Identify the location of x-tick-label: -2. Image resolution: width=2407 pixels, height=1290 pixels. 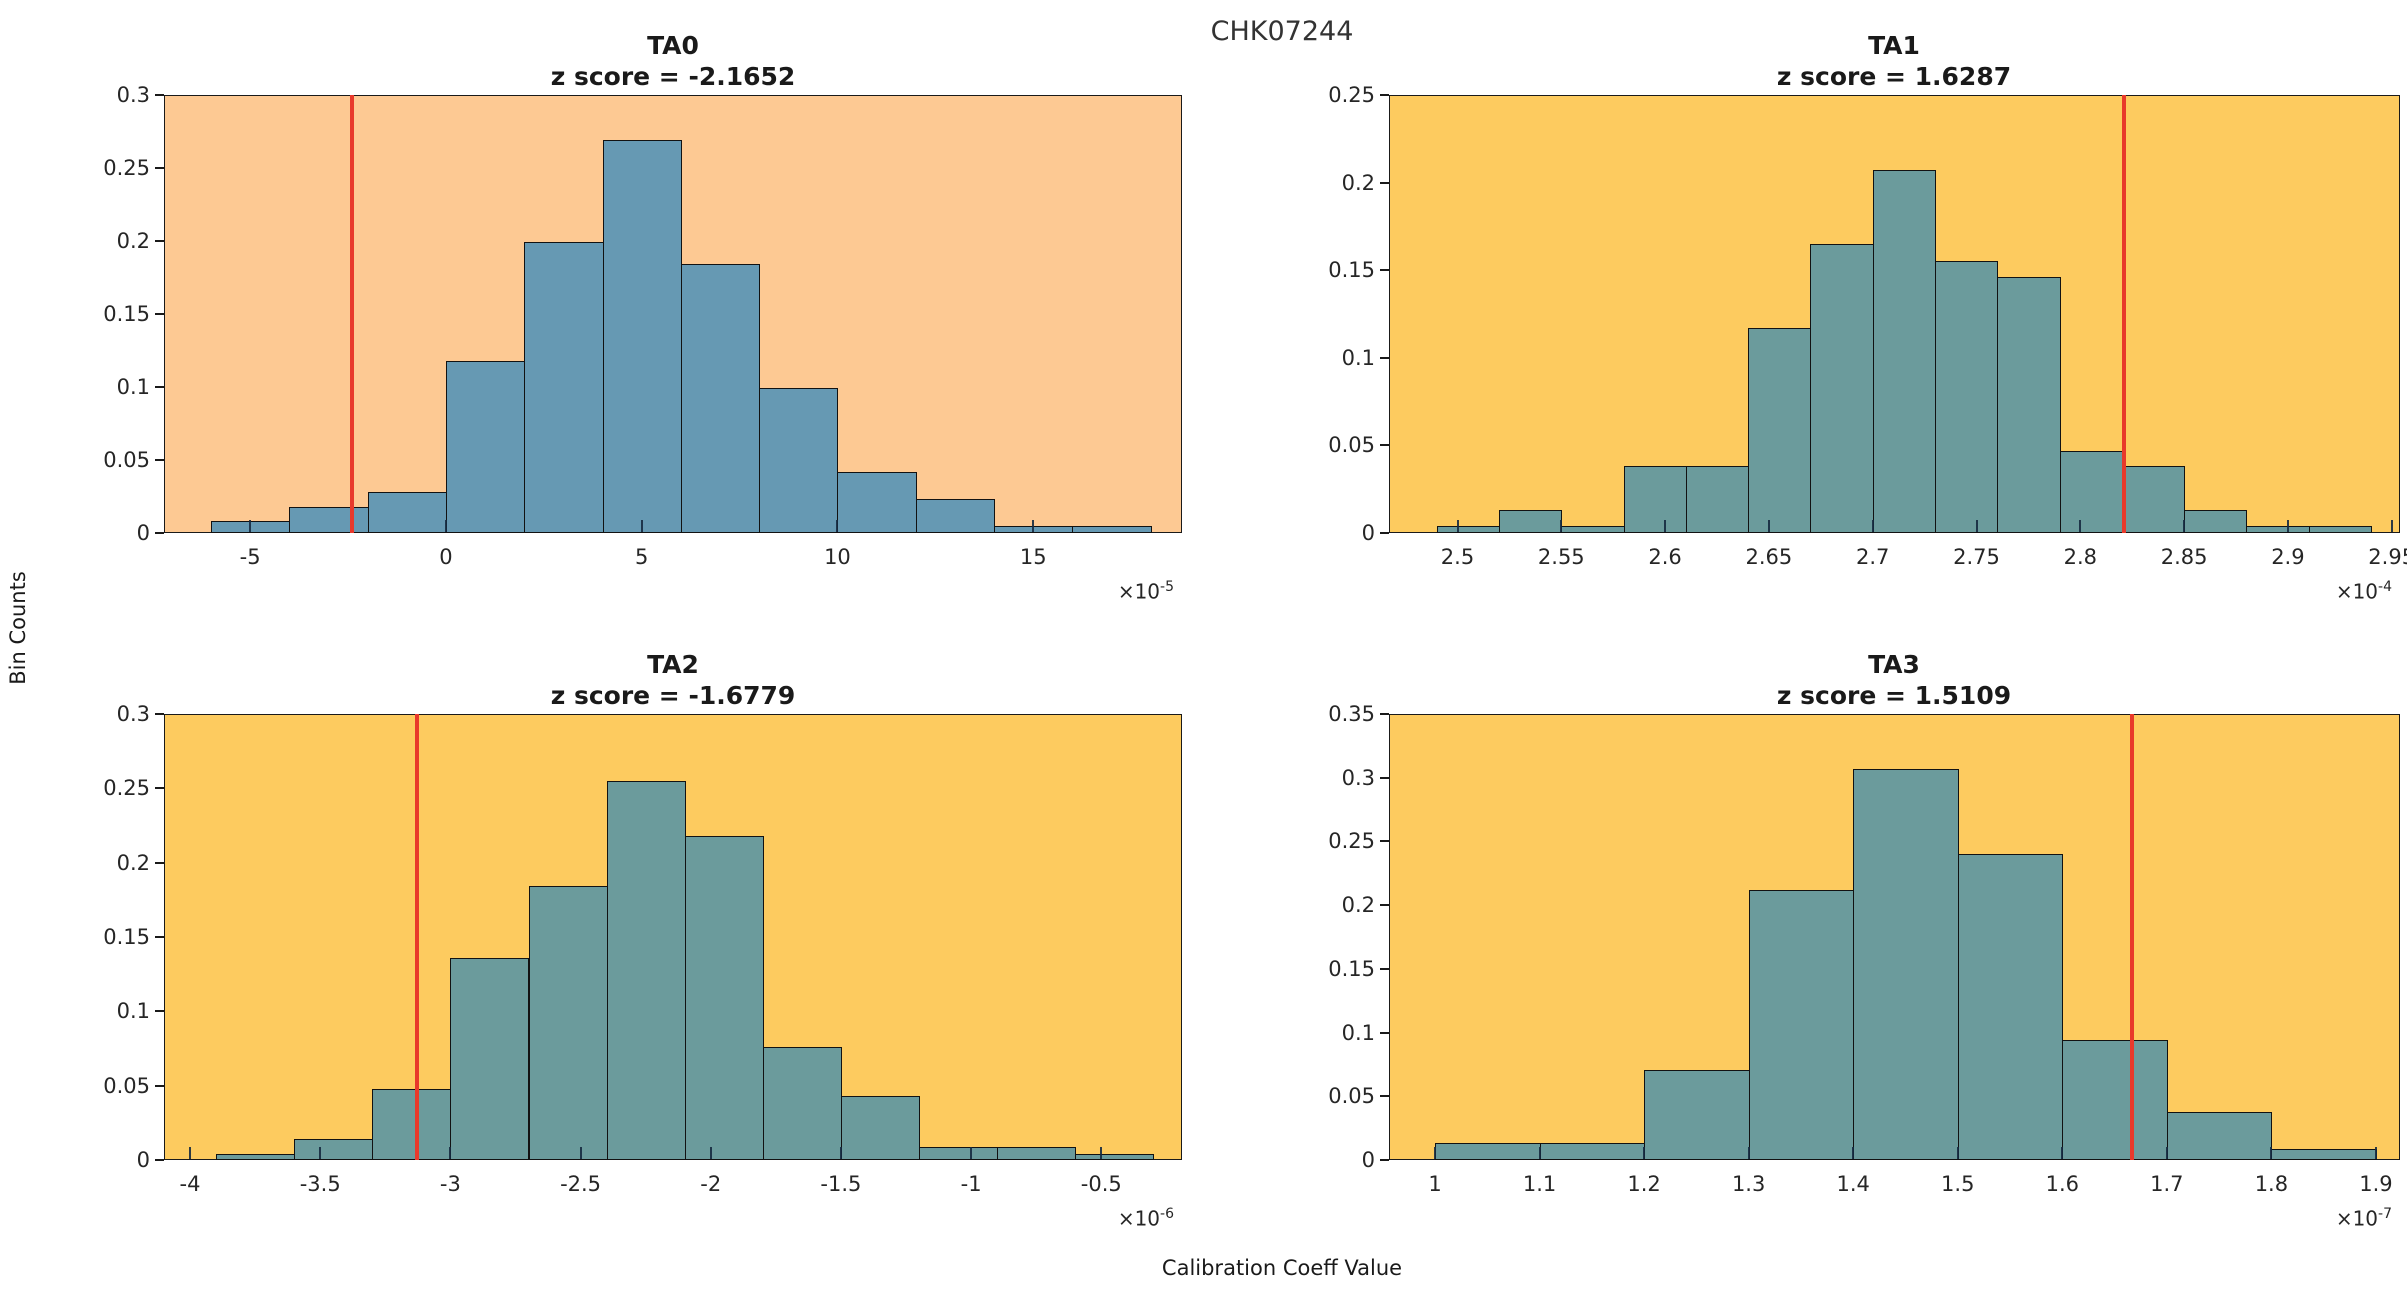
(711, 1184).